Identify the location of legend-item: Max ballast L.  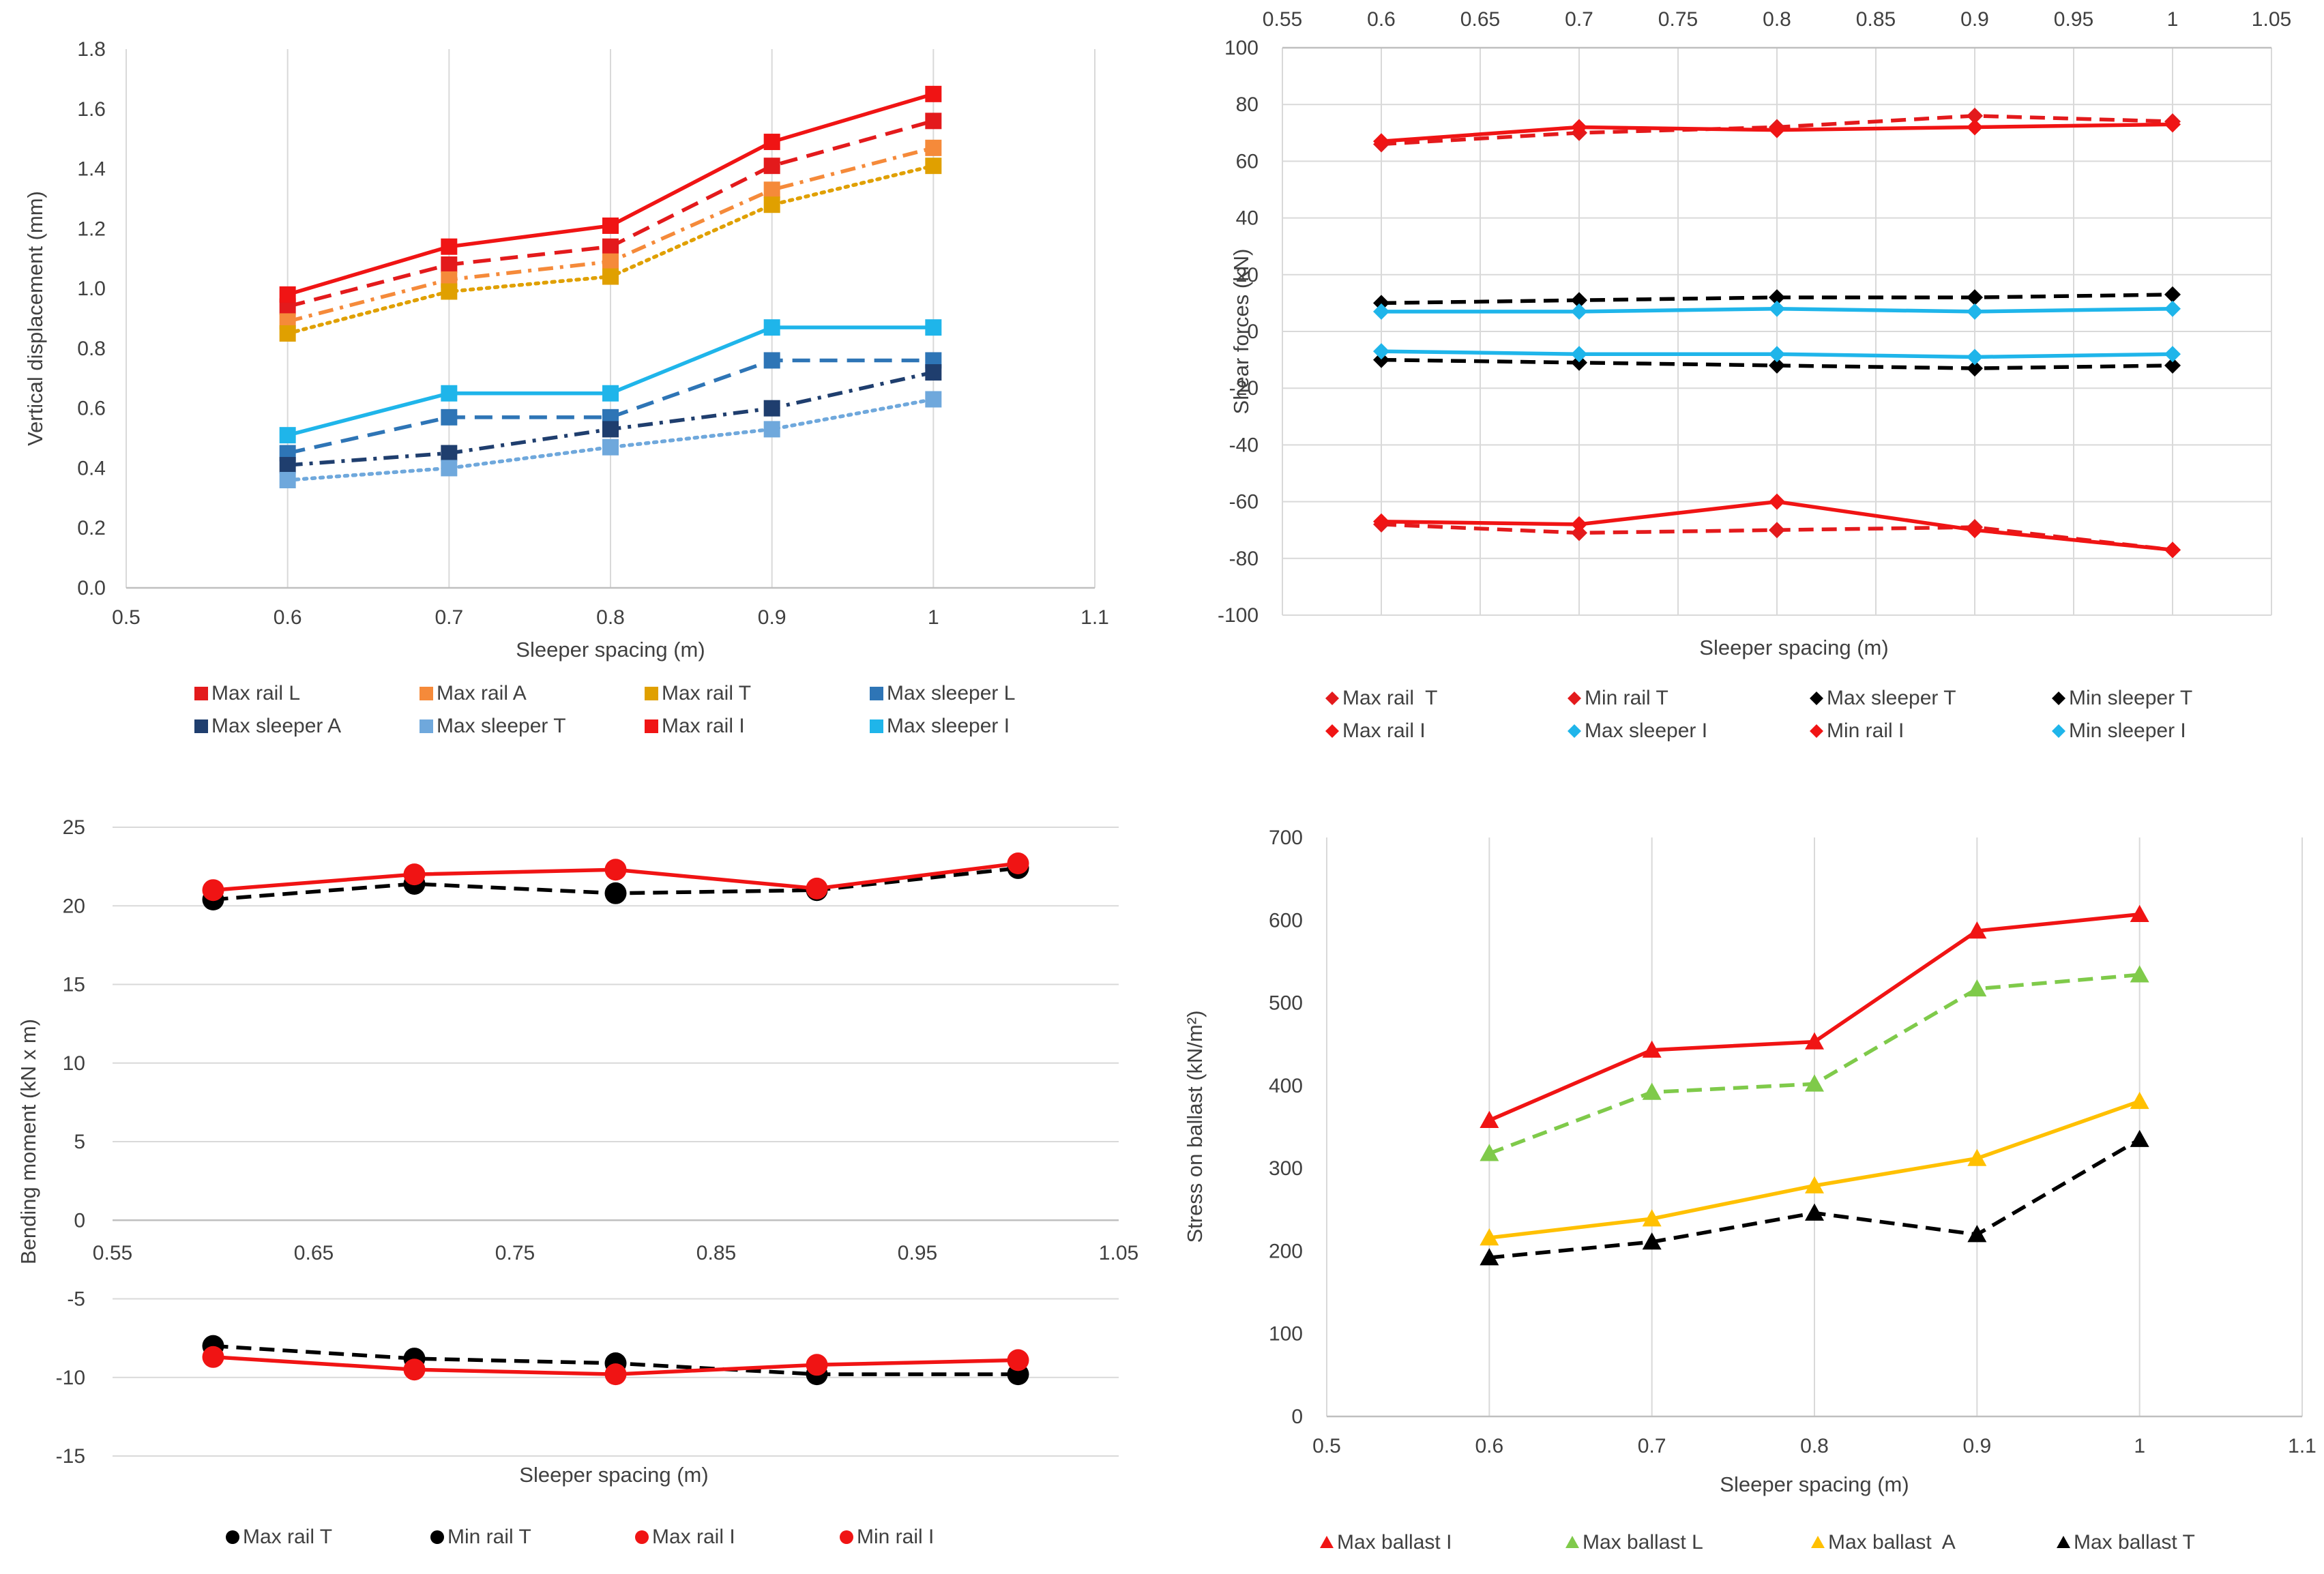
(1682, 1543).